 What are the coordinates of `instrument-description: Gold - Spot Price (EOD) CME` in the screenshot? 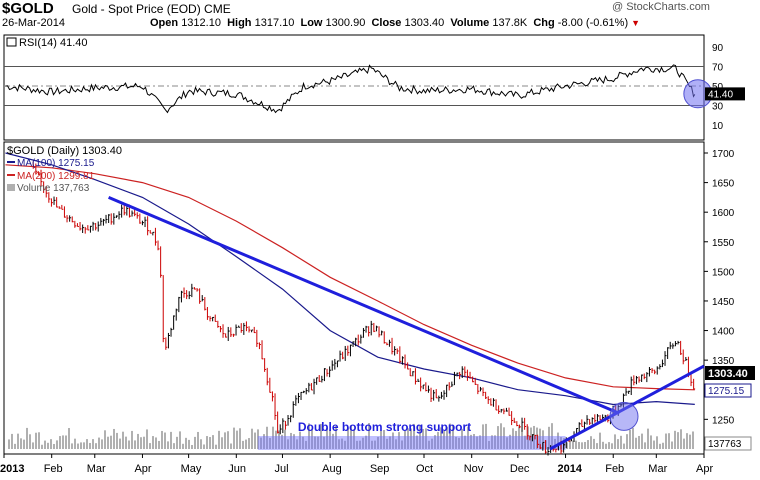 It's located at (151, 9).